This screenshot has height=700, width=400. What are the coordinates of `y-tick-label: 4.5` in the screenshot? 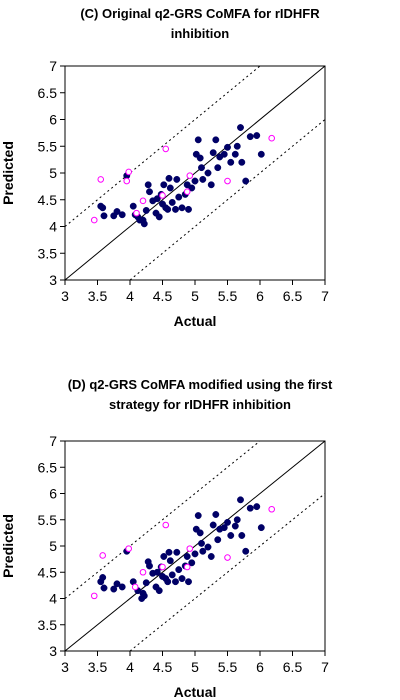 It's located at (48, 572).